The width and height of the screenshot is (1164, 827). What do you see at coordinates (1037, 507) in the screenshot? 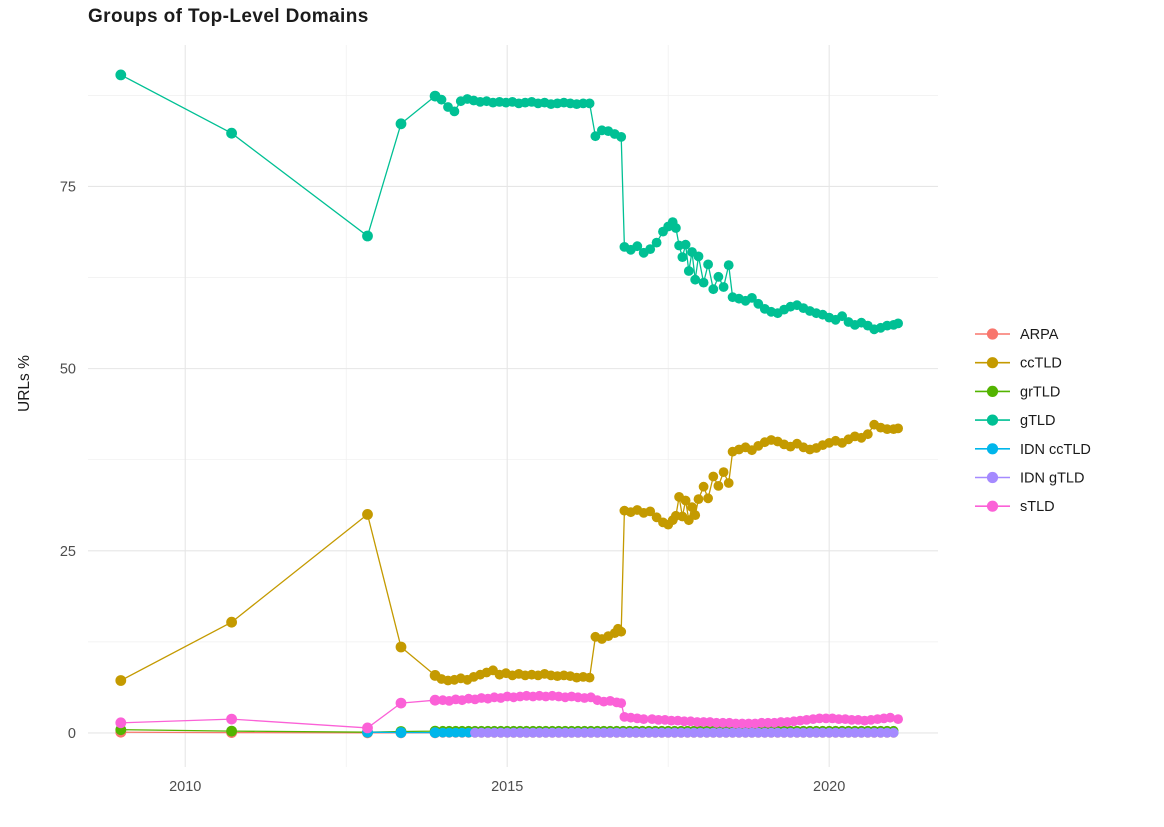
I see `legend-label: sTLD` at bounding box center [1037, 507].